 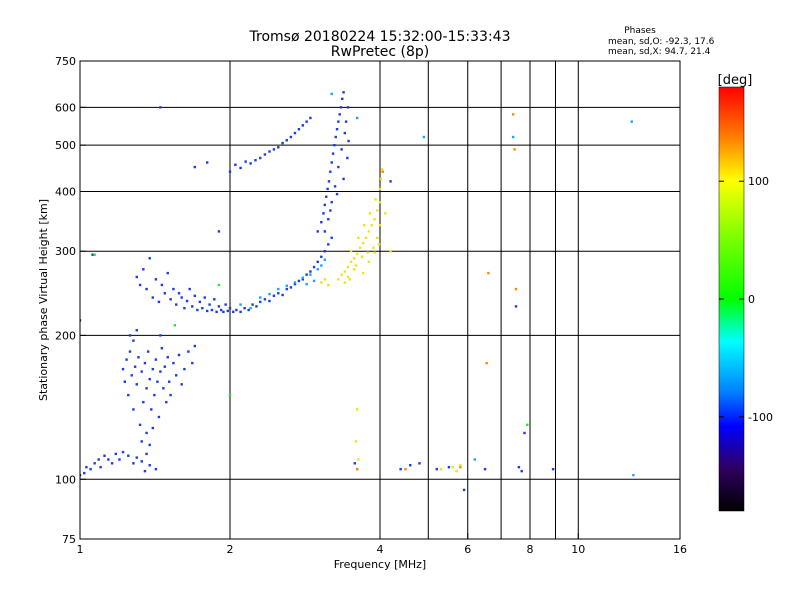 What do you see at coordinates (65, 107) in the screenshot?
I see `y-tick-label: 600` at bounding box center [65, 107].